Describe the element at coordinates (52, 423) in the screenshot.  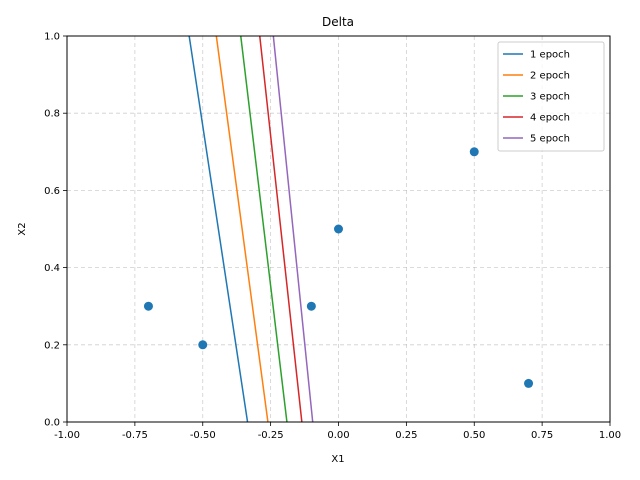
I see `y-tick-label: 0.0` at that location.